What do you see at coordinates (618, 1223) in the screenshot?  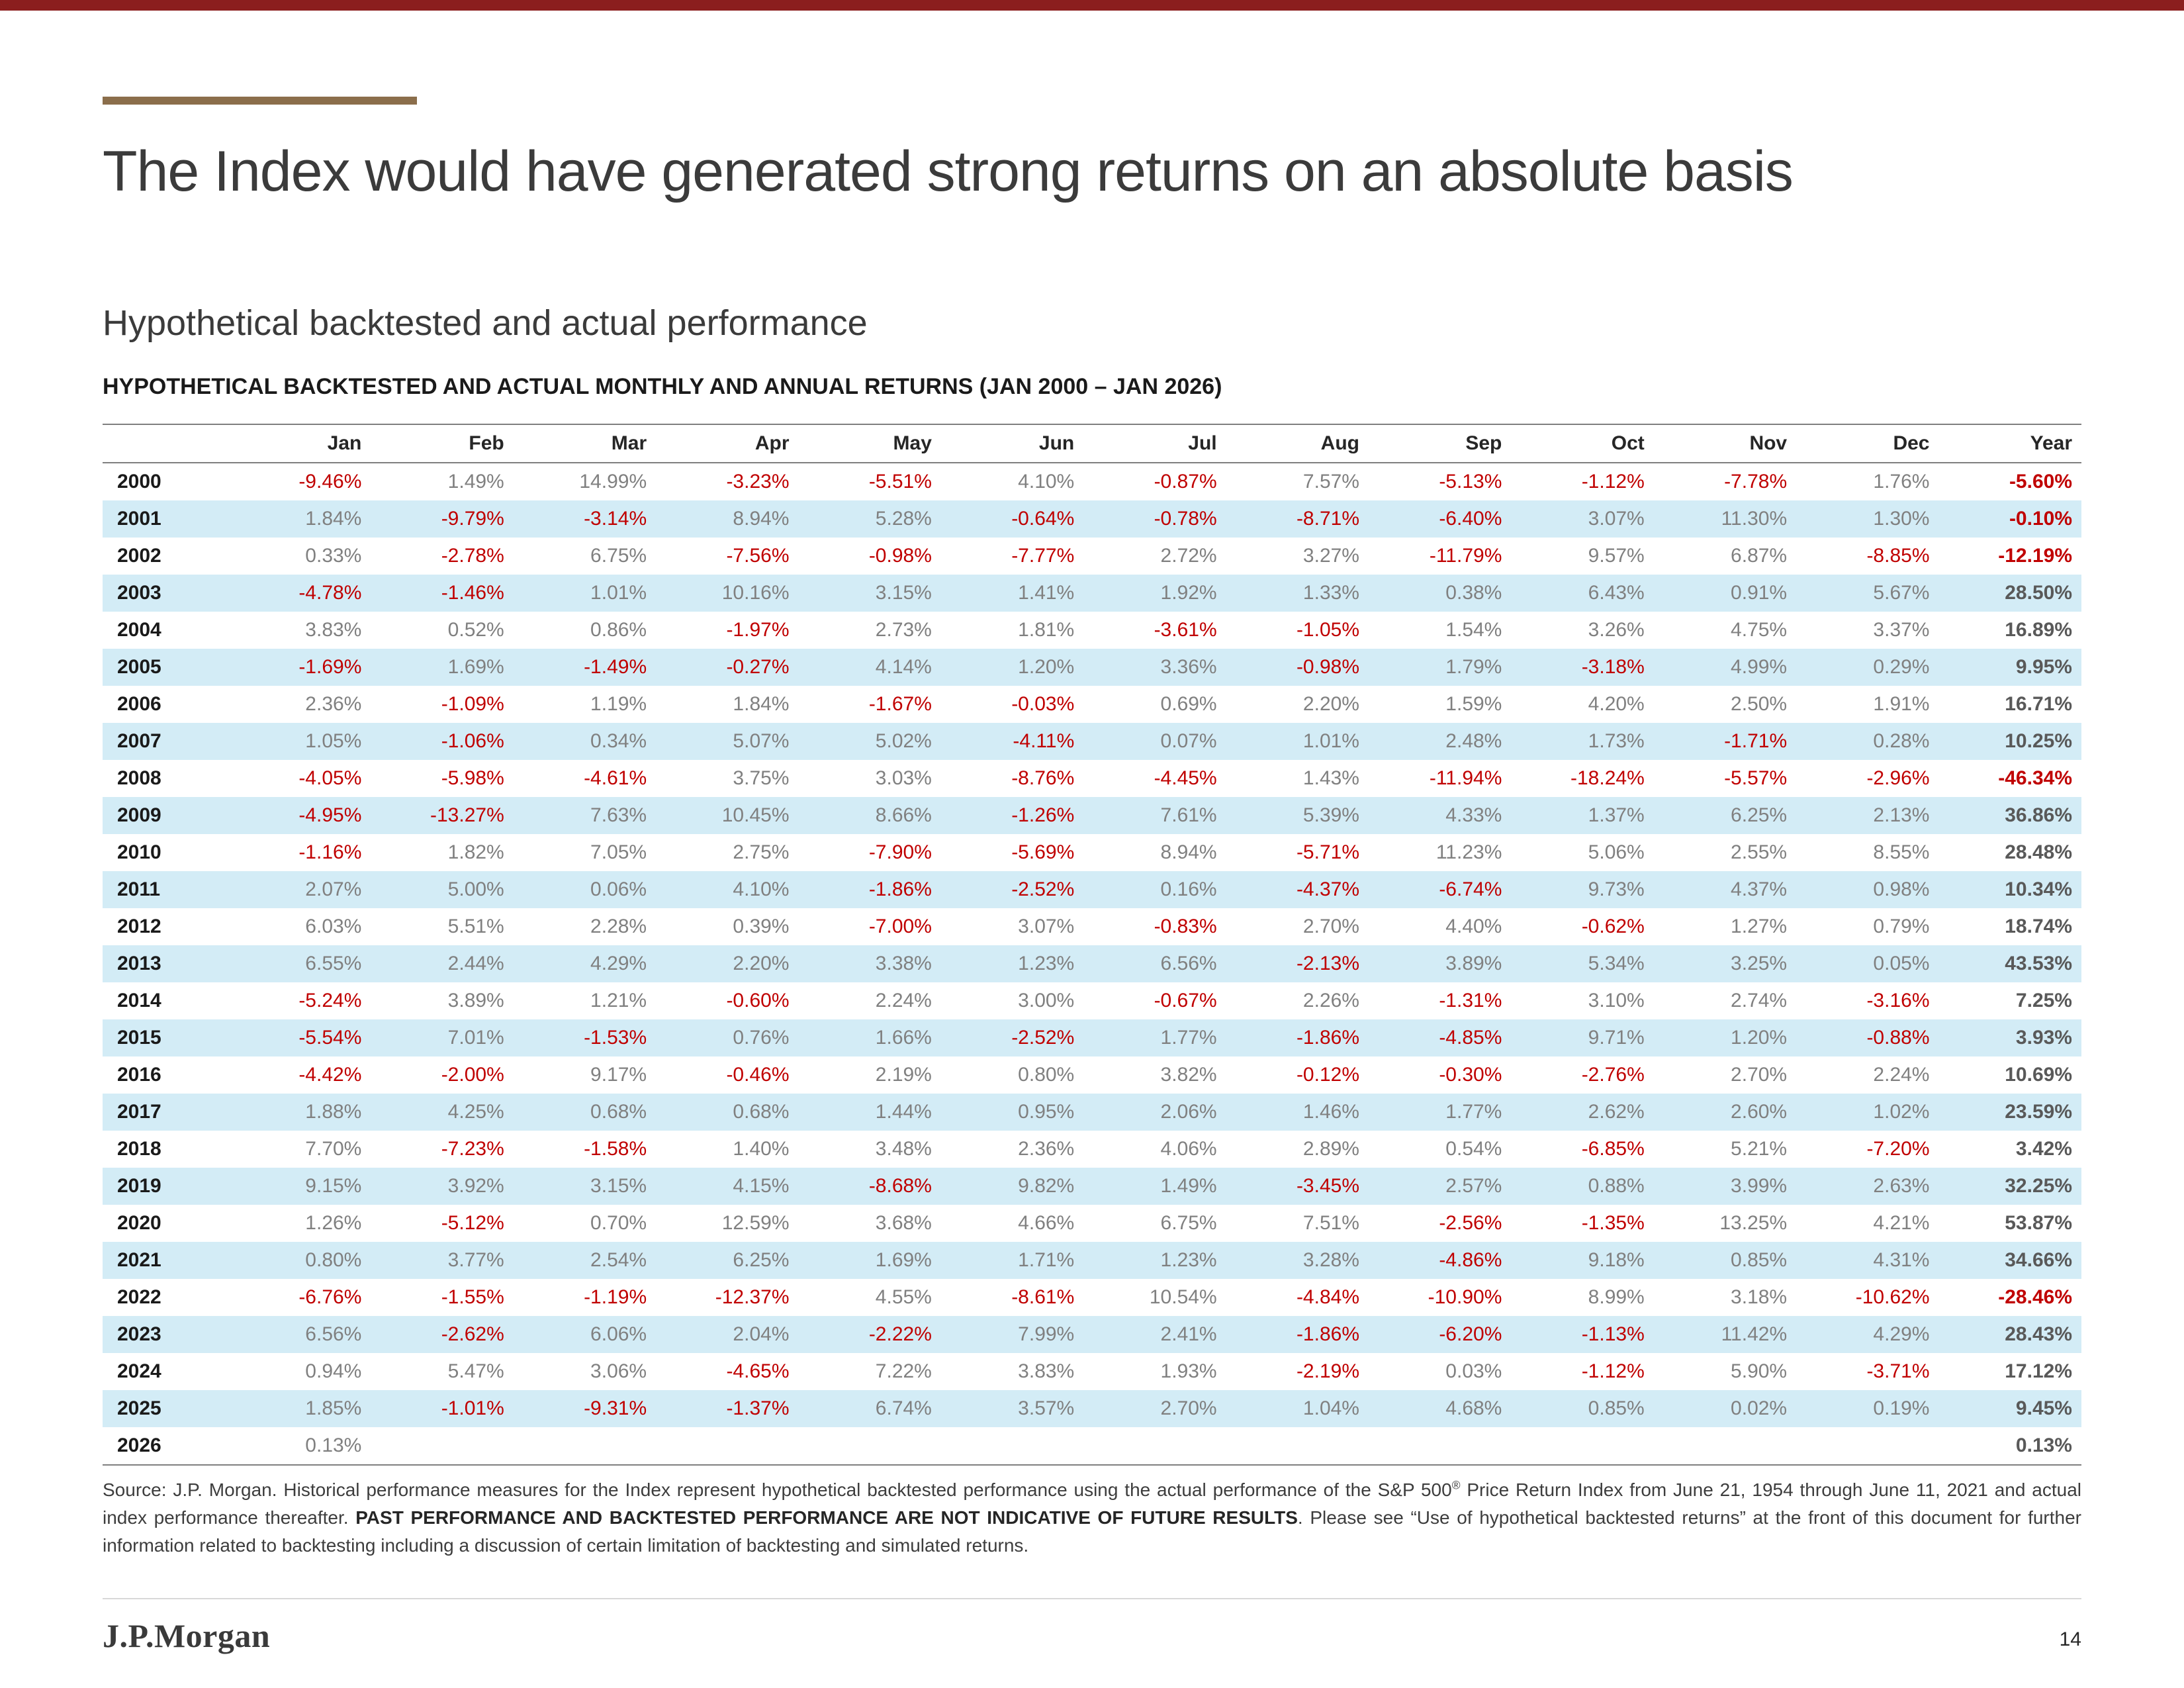 I see `month-return-cell: 0.70%` at bounding box center [618, 1223].